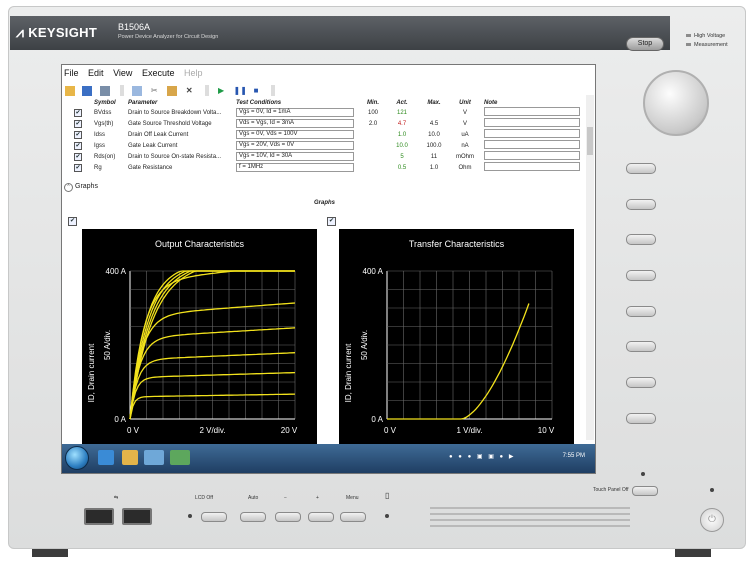  What do you see at coordinates (387, 516) in the screenshot?
I see `storage-led` at bounding box center [387, 516].